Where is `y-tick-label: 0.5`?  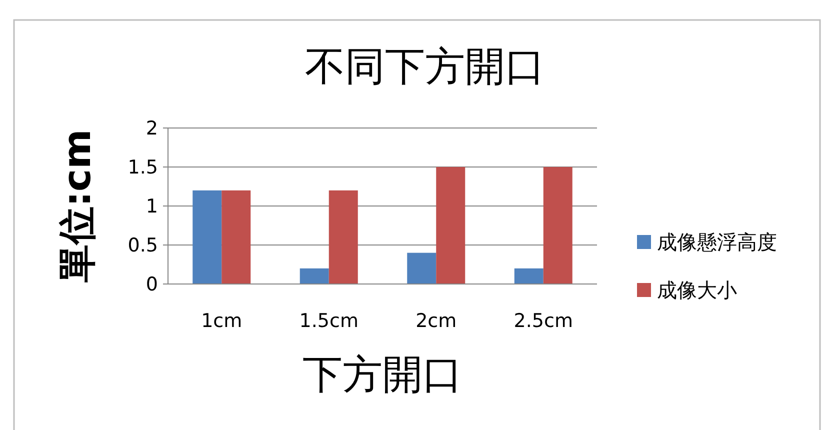 y-tick-label: 0.5 is located at coordinates (143, 245).